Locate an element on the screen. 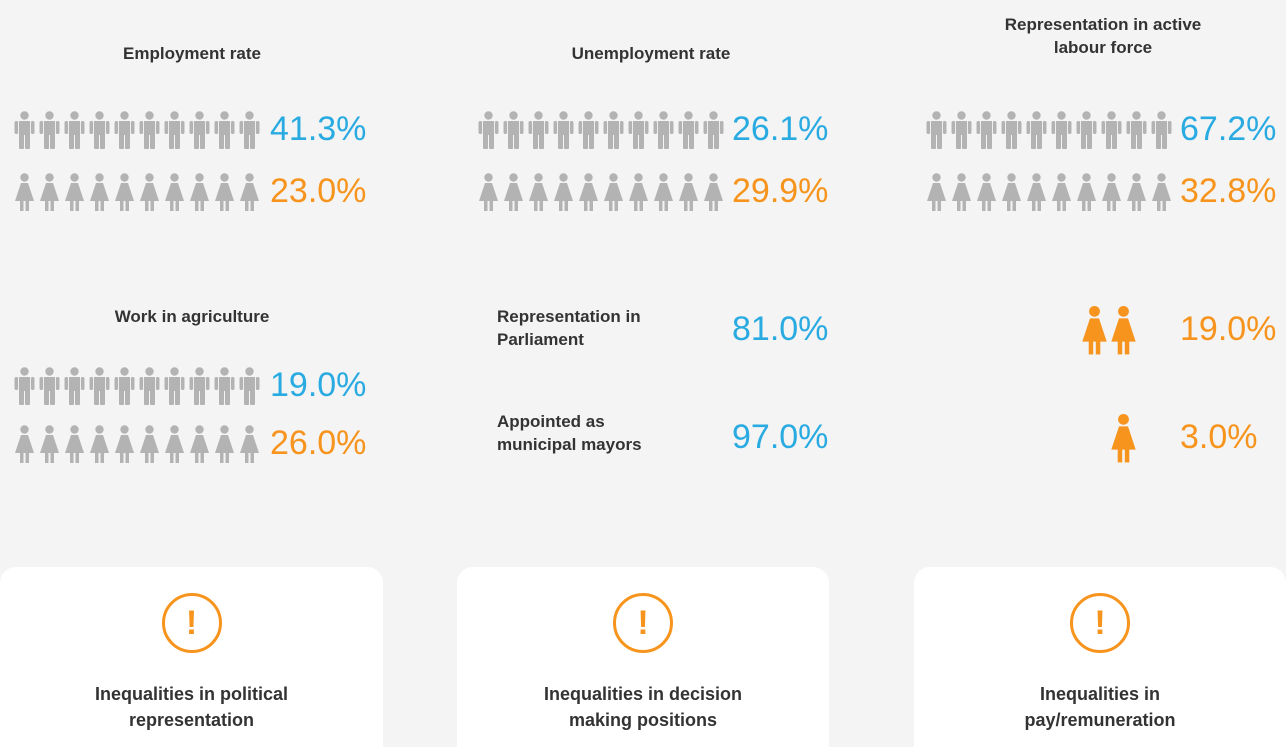 The image size is (1286, 747). value-label: 19.0% is located at coordinates (318, 385).